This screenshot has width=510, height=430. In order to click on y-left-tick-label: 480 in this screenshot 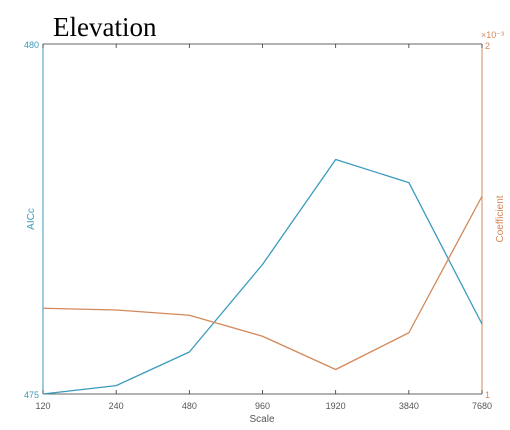, I will do `click(31, 45)`.